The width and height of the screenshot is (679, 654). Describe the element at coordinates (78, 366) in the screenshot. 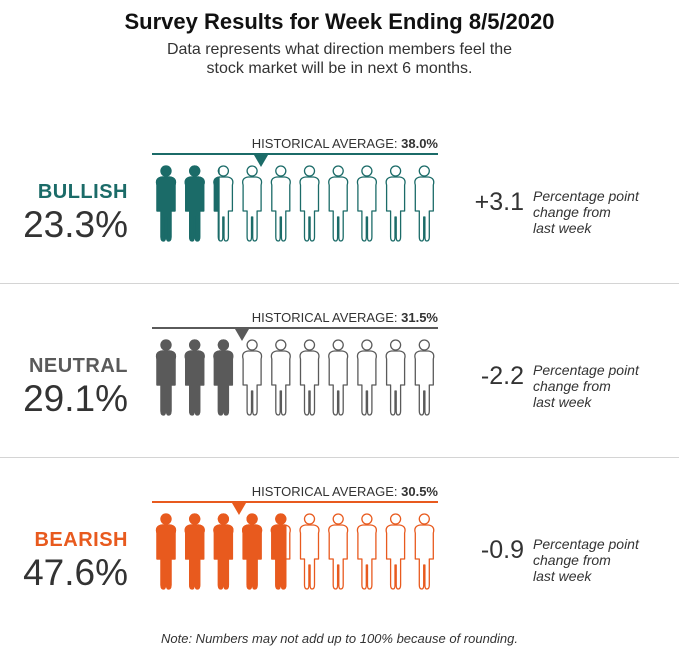

I see `sentiment-label: NEUTRAL` at that location.